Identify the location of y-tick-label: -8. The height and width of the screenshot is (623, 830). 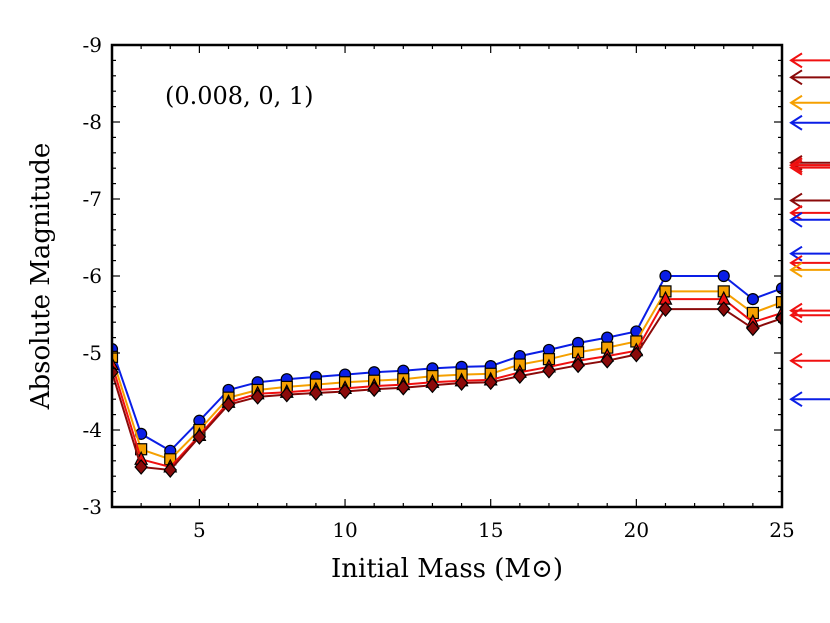
(92, 122).